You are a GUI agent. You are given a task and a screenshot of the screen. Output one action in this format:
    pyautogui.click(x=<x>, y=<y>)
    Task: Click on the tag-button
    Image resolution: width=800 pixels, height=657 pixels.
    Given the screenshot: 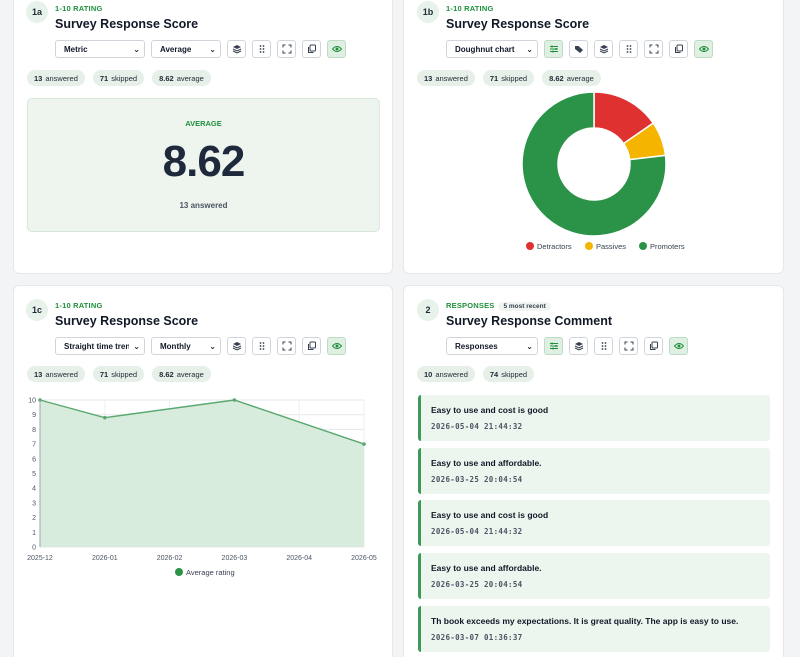 What is the action you would take?
    pyautogui.click(x=578, y=49)
    